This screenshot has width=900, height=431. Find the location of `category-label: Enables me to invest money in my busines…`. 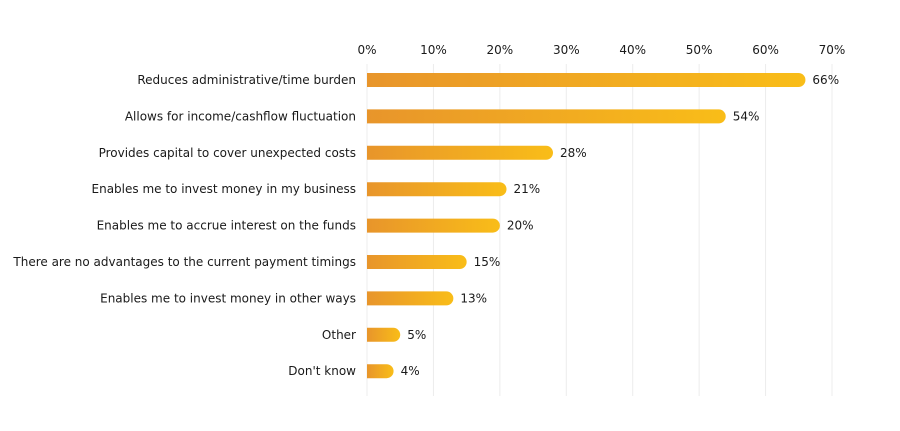

category-label: Enables me to invest money in my busines… is located at coordinates (224, 189).